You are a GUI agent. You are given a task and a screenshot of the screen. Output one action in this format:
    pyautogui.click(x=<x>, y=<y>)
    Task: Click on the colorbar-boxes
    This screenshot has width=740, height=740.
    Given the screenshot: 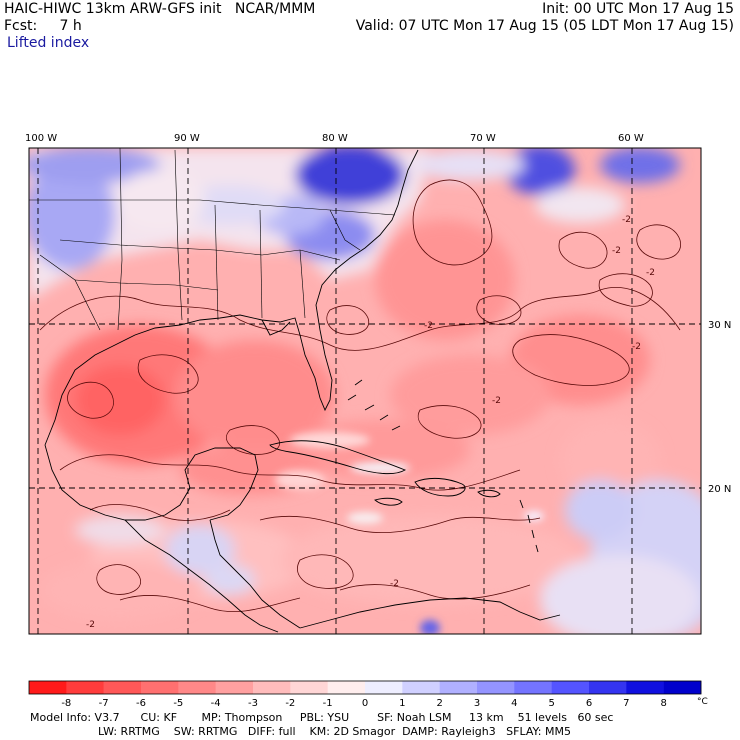 What is the action you would take?
    pyautogui.click(x=365, y=687)
    